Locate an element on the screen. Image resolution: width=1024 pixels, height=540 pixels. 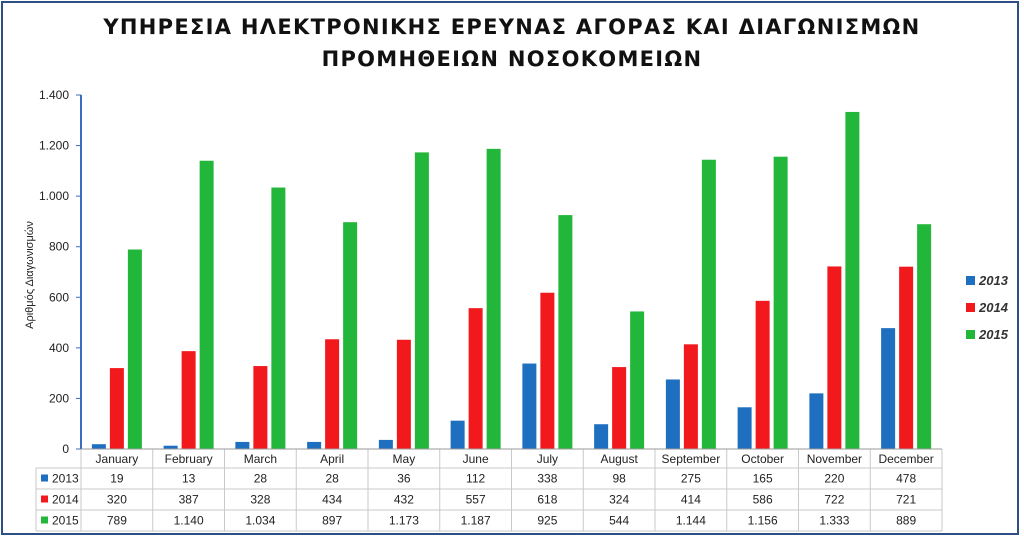
table-cell: 1.156 is located at coordinates (763, 521).